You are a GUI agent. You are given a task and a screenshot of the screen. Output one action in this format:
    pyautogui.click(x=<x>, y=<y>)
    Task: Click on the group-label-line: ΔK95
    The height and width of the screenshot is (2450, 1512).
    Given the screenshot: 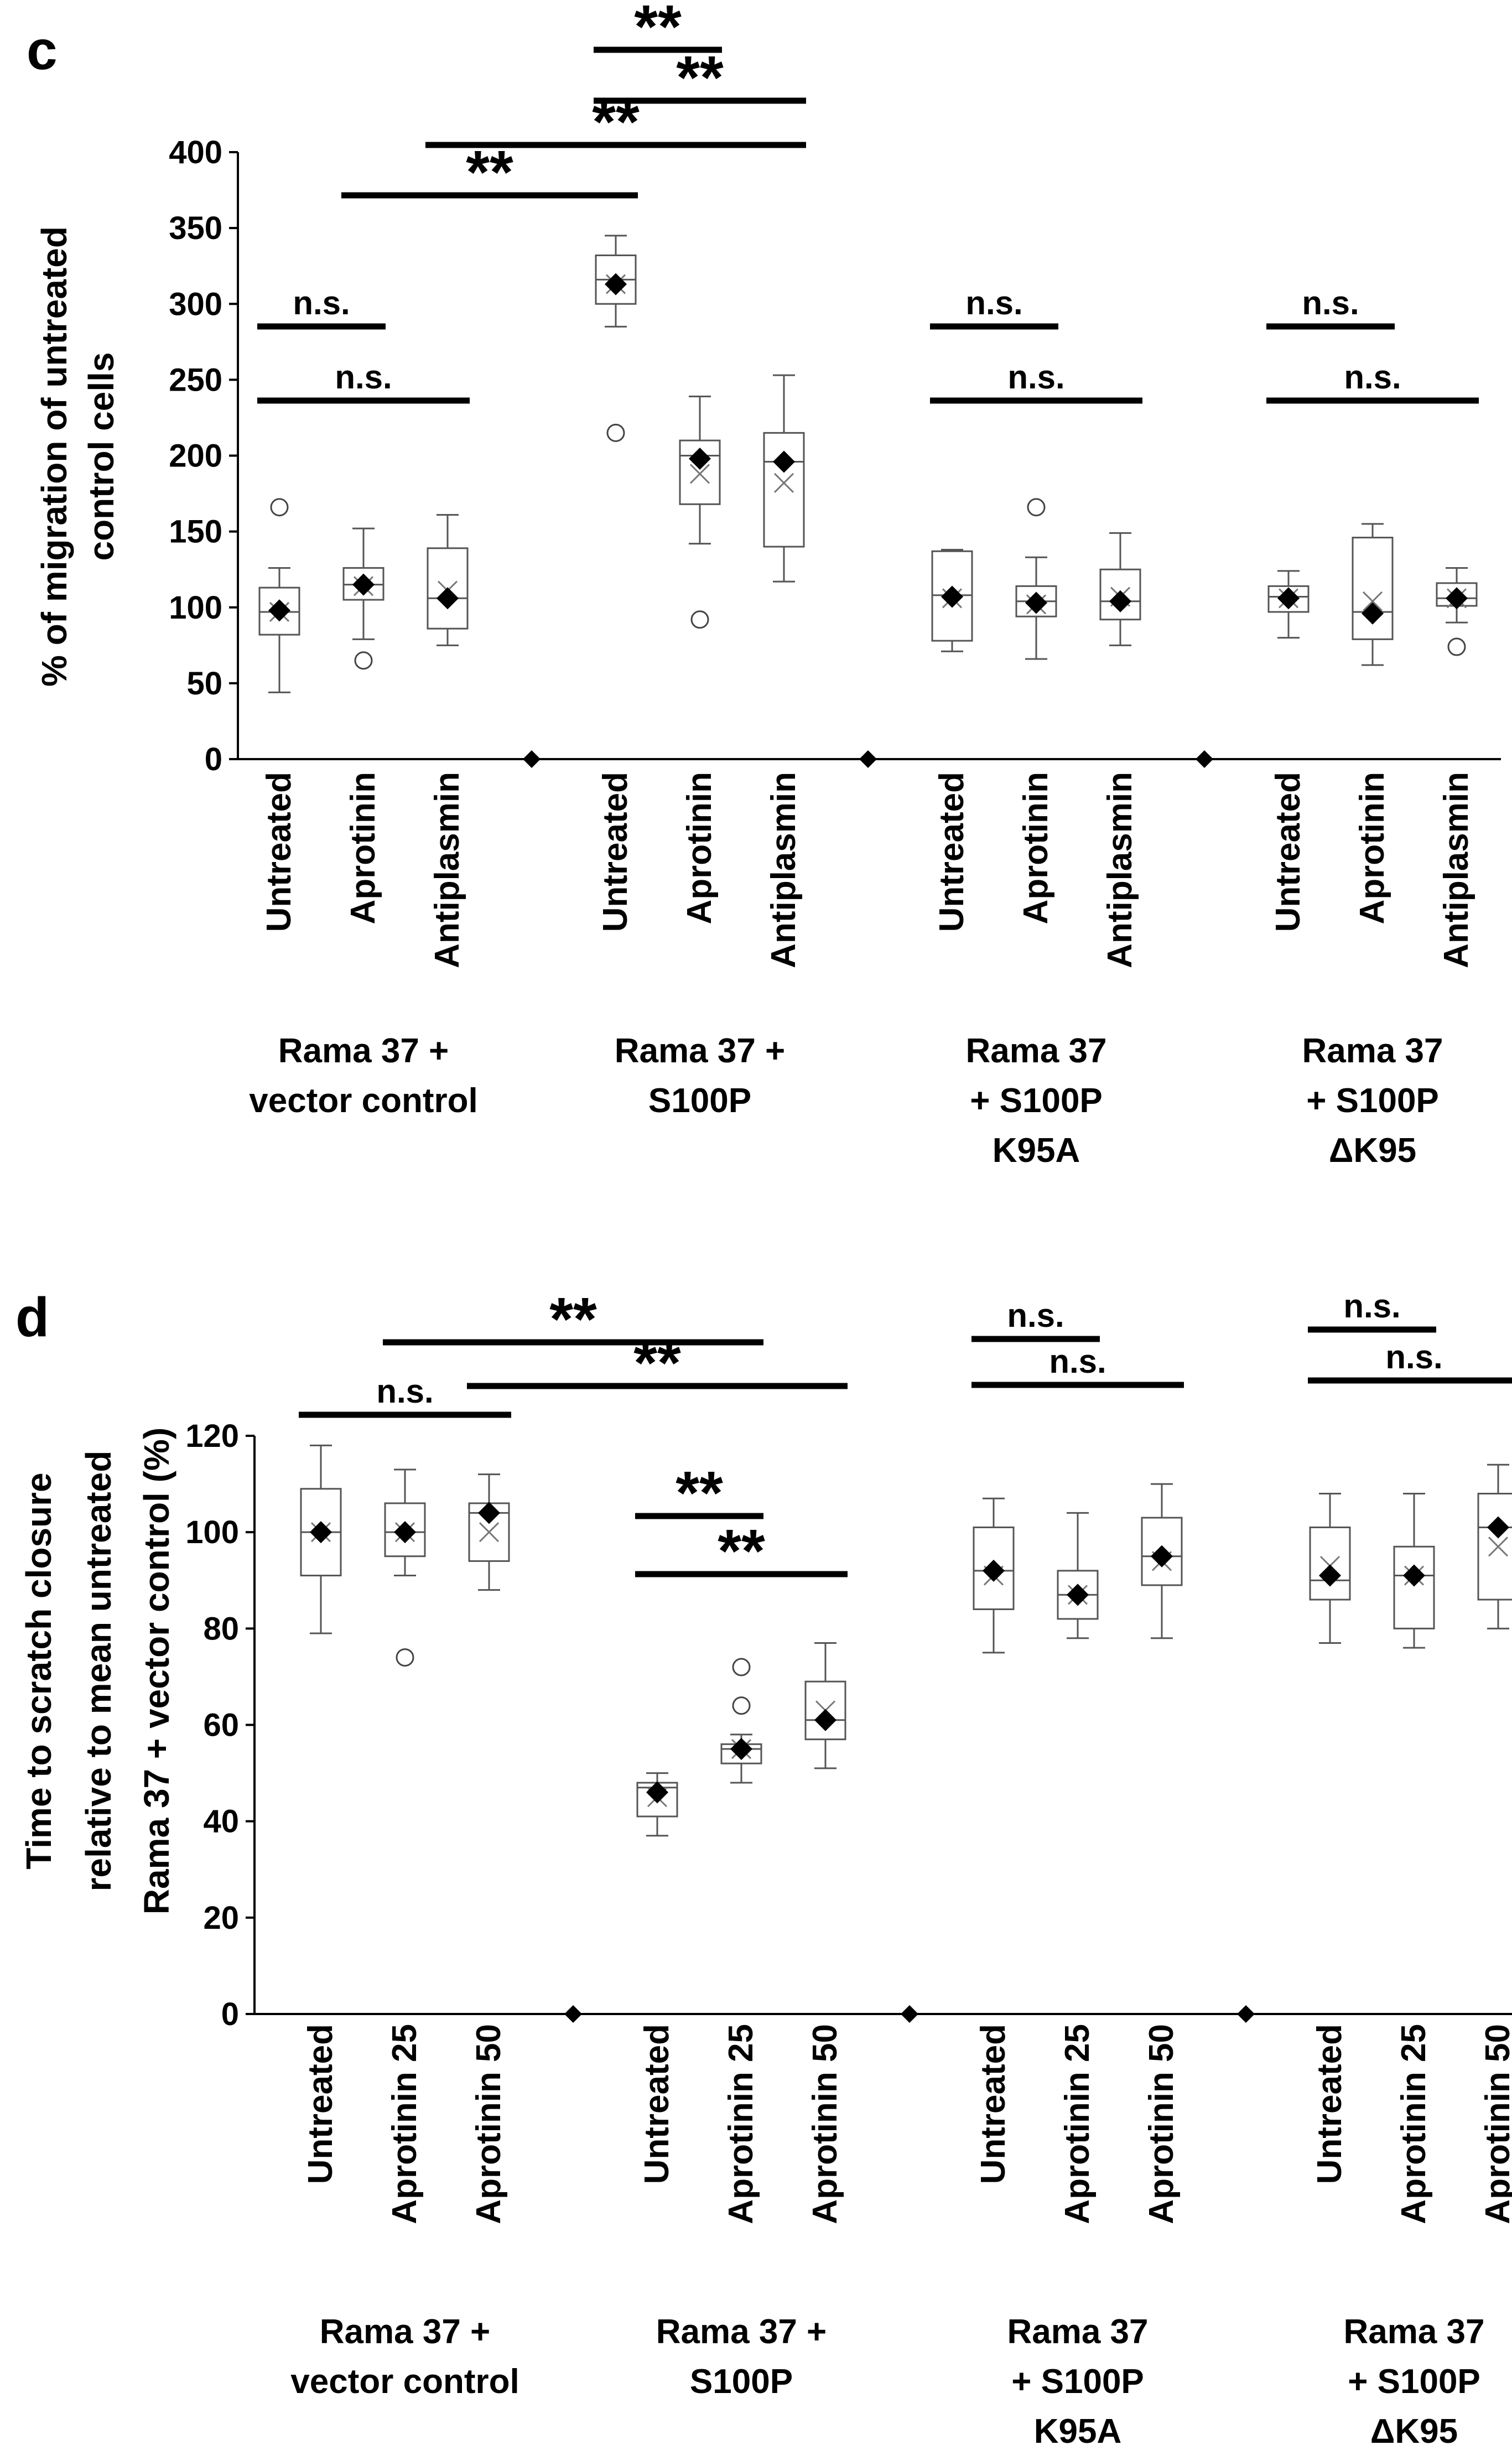 What is the action you would take?
    pyautogui.click(x=1414, y=2431)
    